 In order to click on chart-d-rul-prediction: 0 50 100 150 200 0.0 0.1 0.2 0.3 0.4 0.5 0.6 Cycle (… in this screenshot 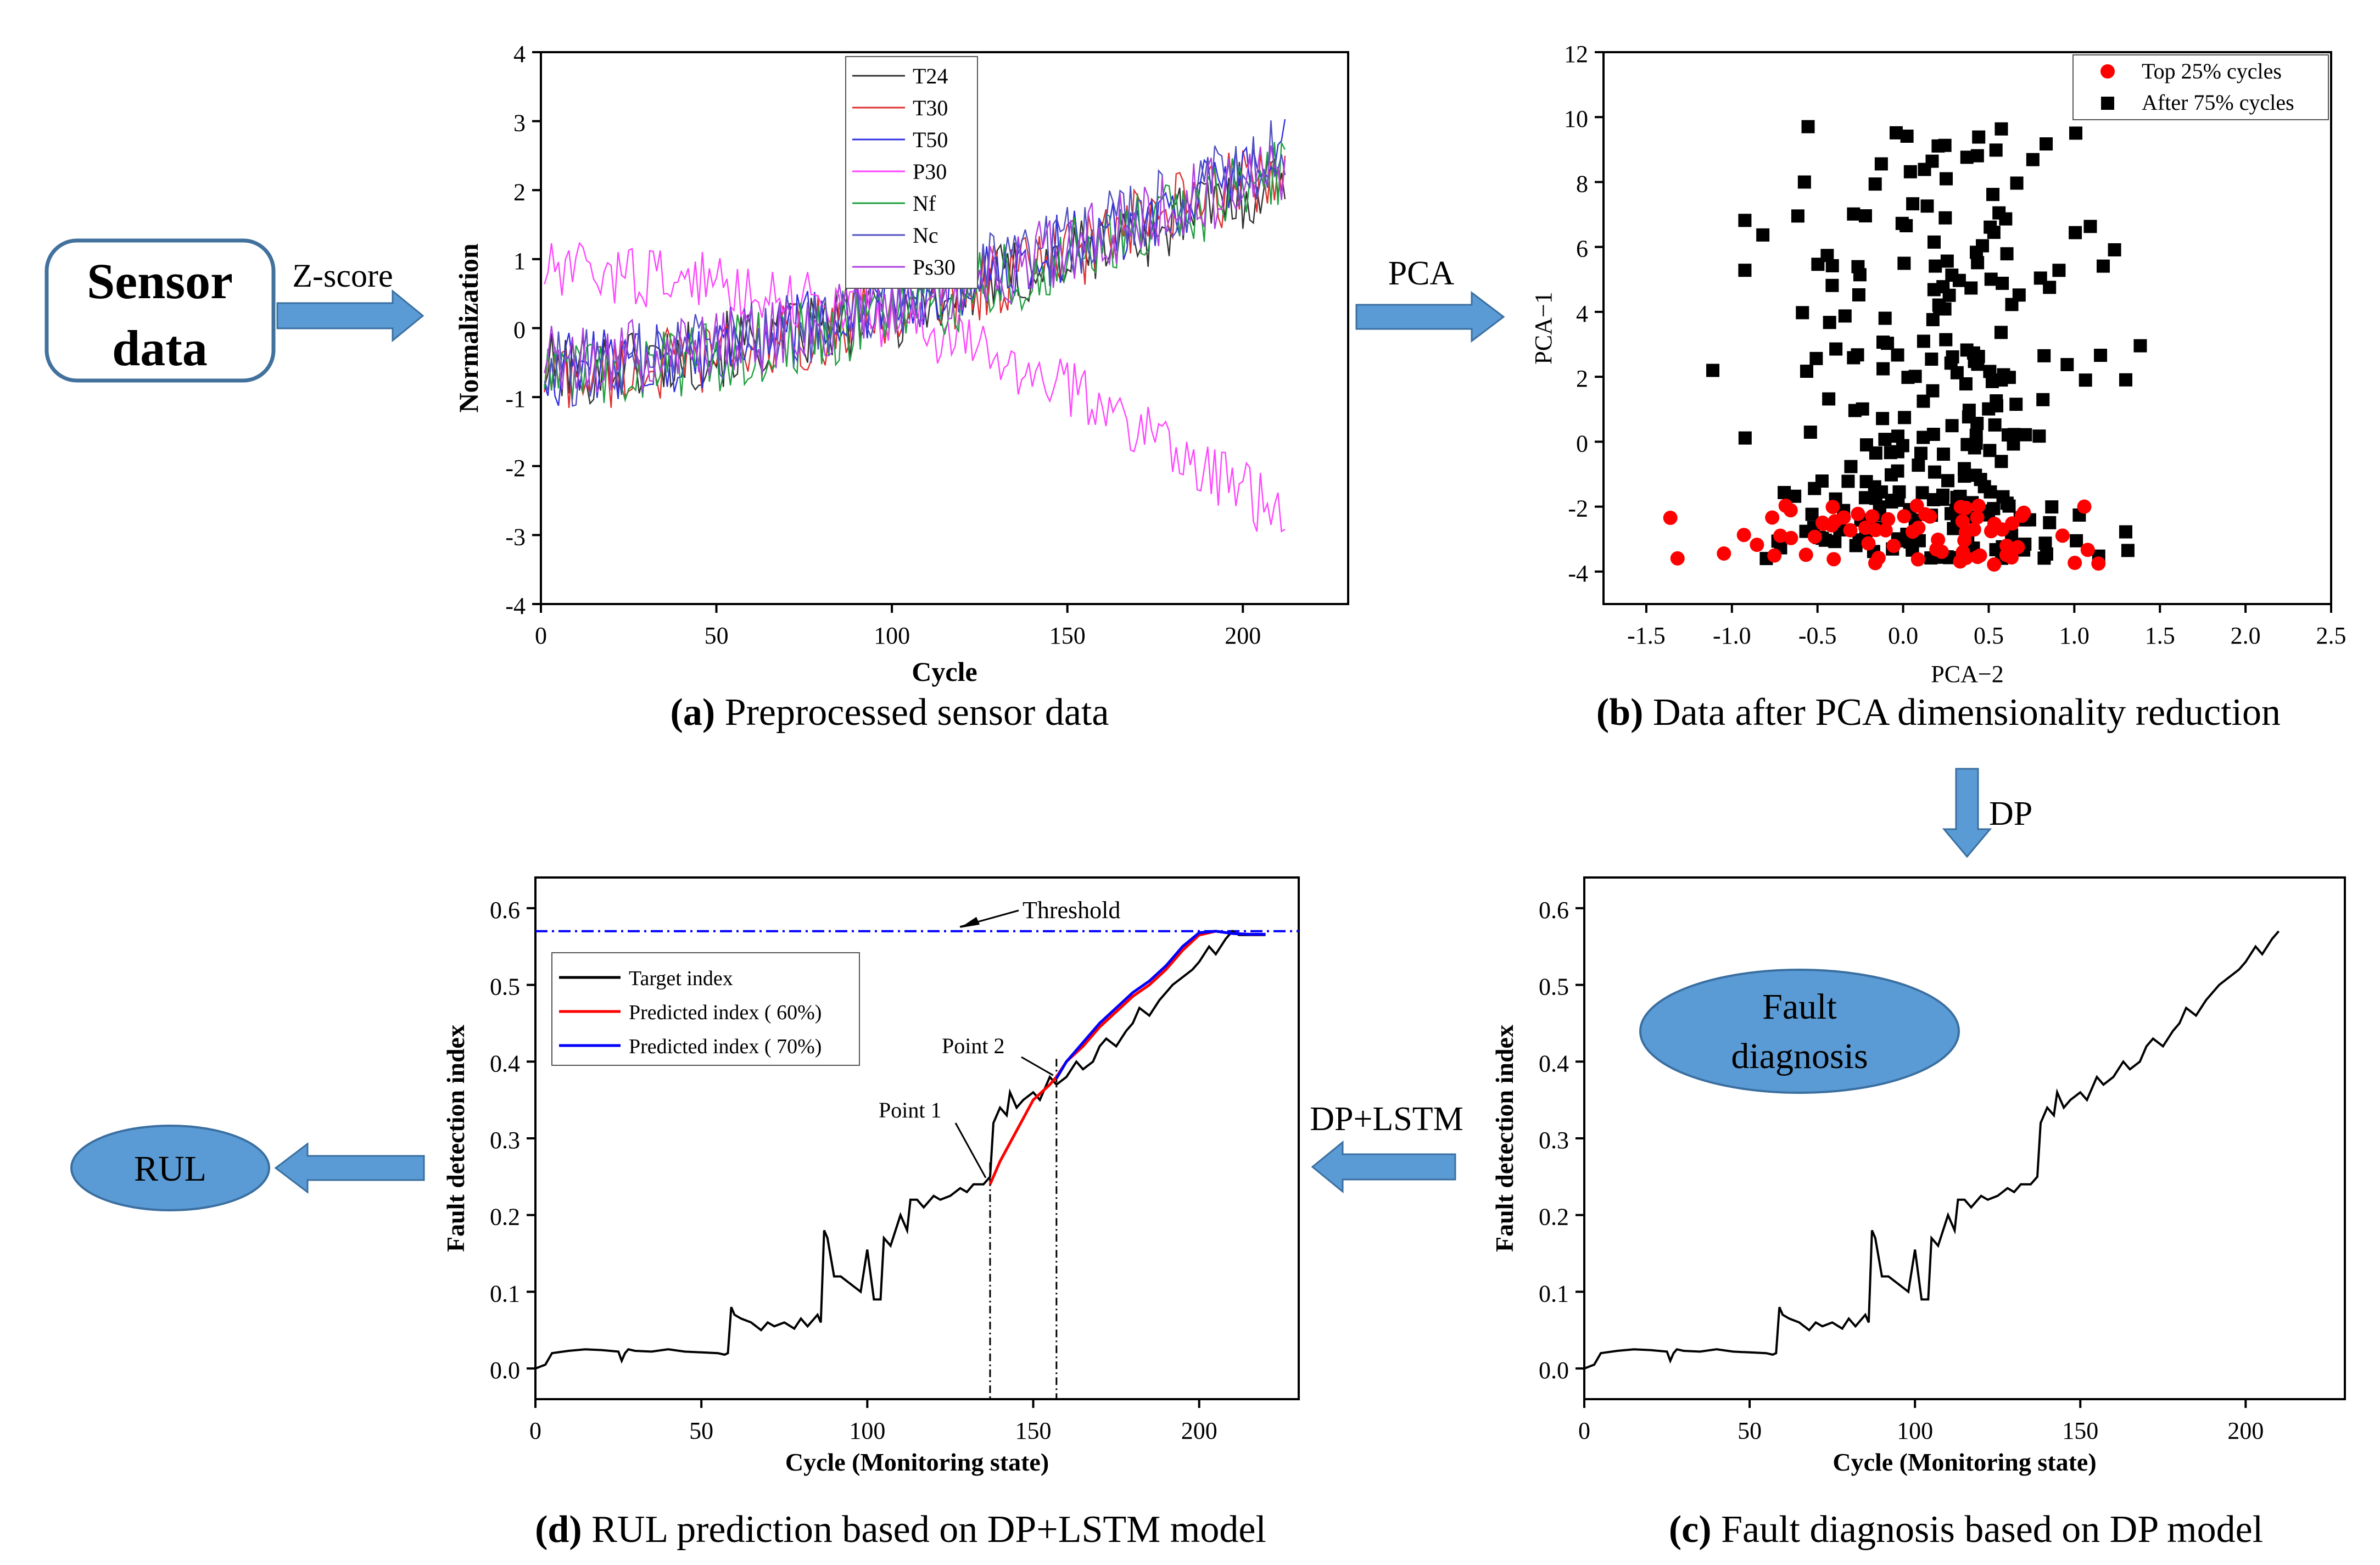, I will do `click(871, 1176)`.